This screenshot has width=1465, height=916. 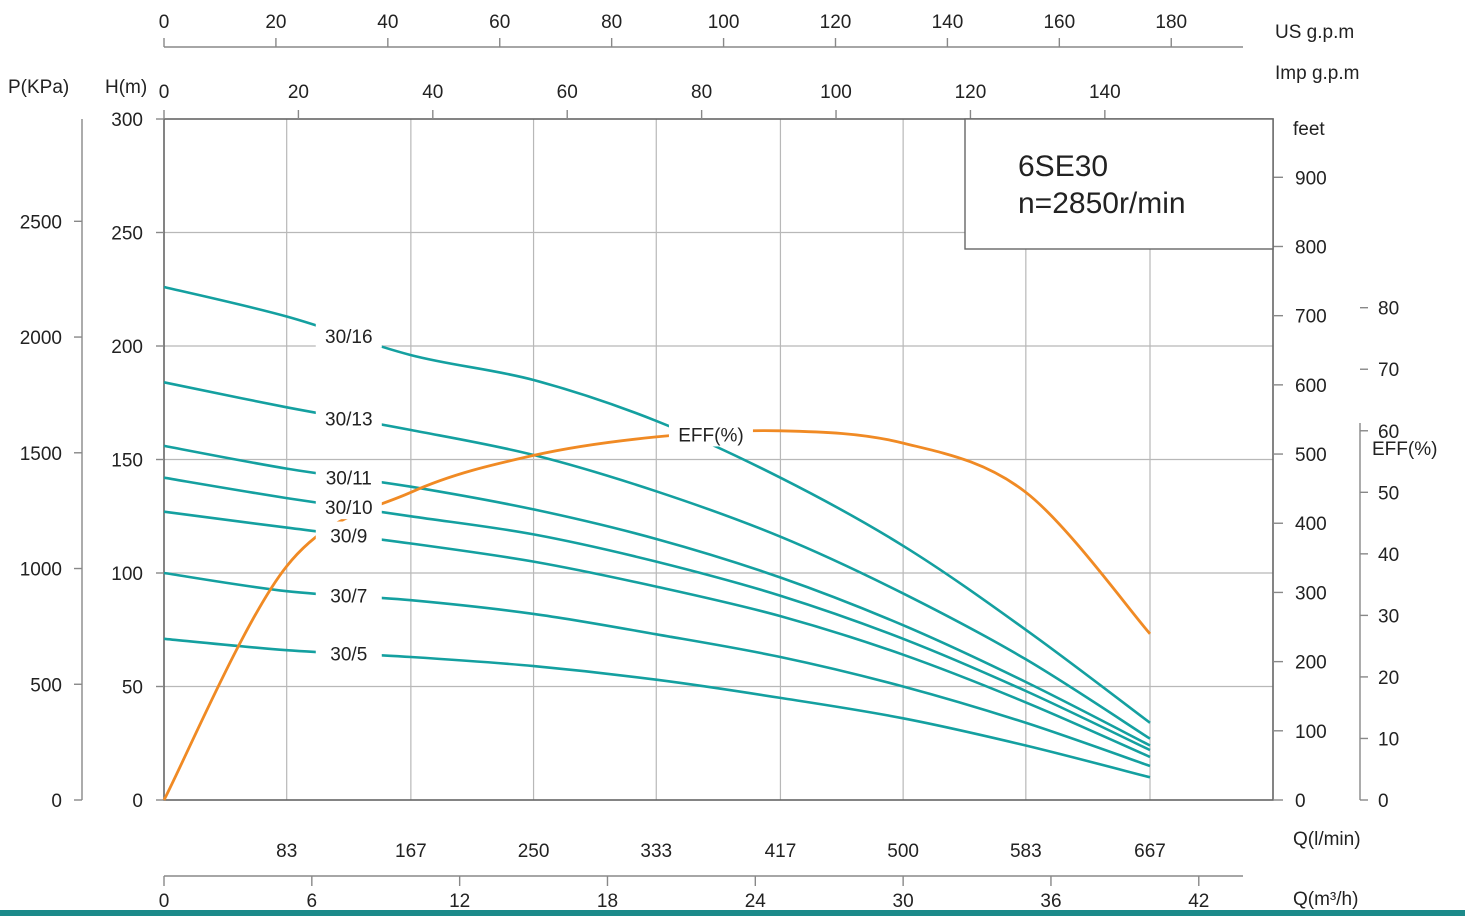 I want to click on q-lmin-tick-3: 333, so click(x=656, y=851).